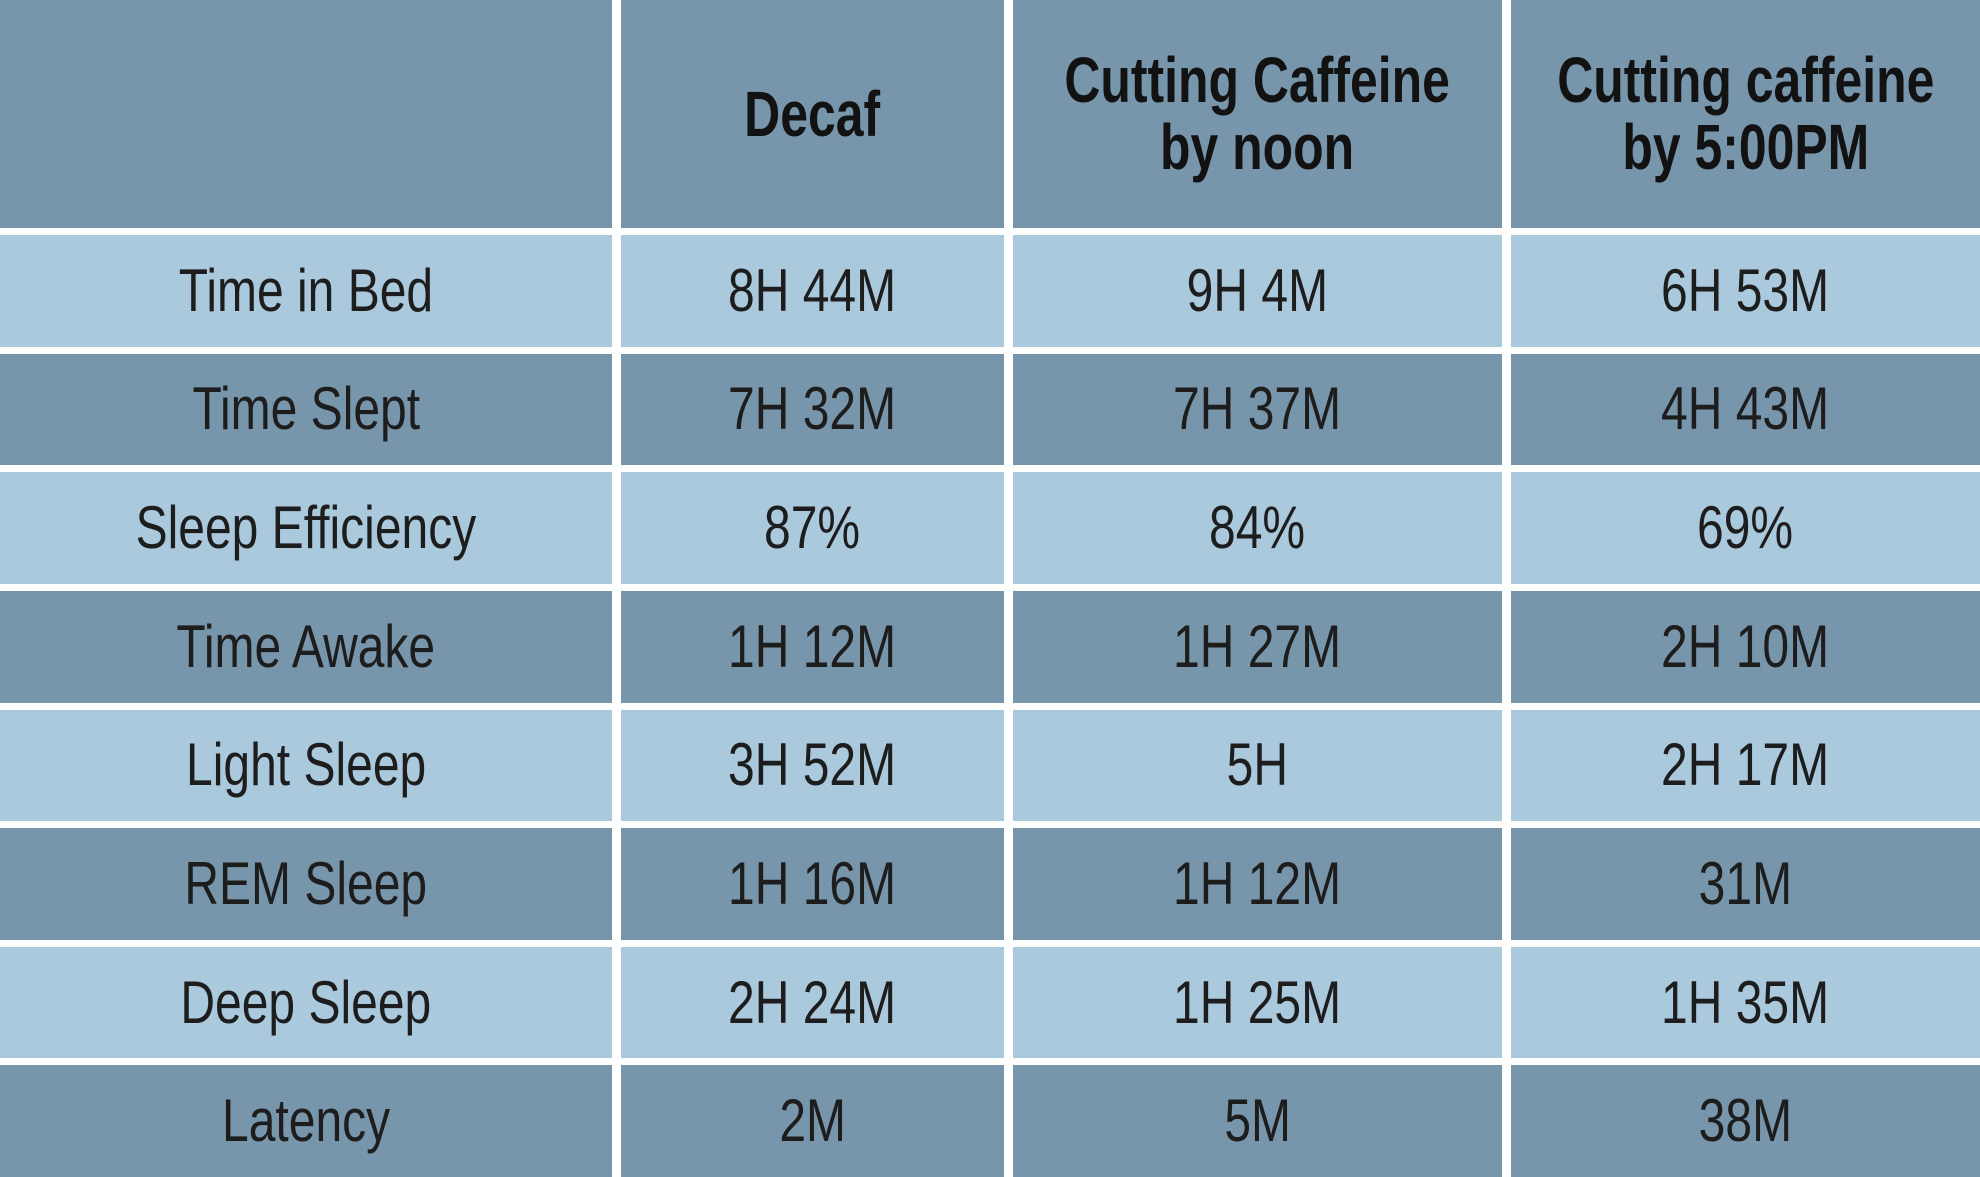  I want to click on header-cell-cutting-caffeine-5pm: Cutting caffeine by 5:00PM, so click(1745, 114).